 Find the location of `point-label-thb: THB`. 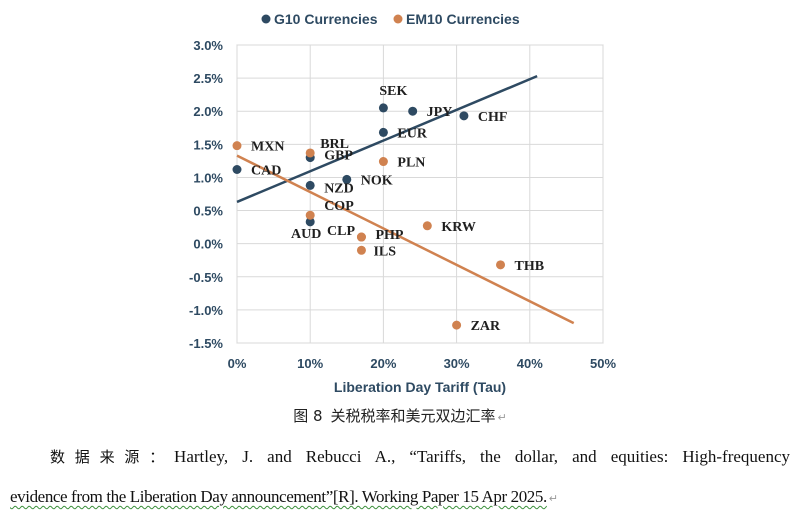

point-label-thb: THB is located at coordinates (530, 266).